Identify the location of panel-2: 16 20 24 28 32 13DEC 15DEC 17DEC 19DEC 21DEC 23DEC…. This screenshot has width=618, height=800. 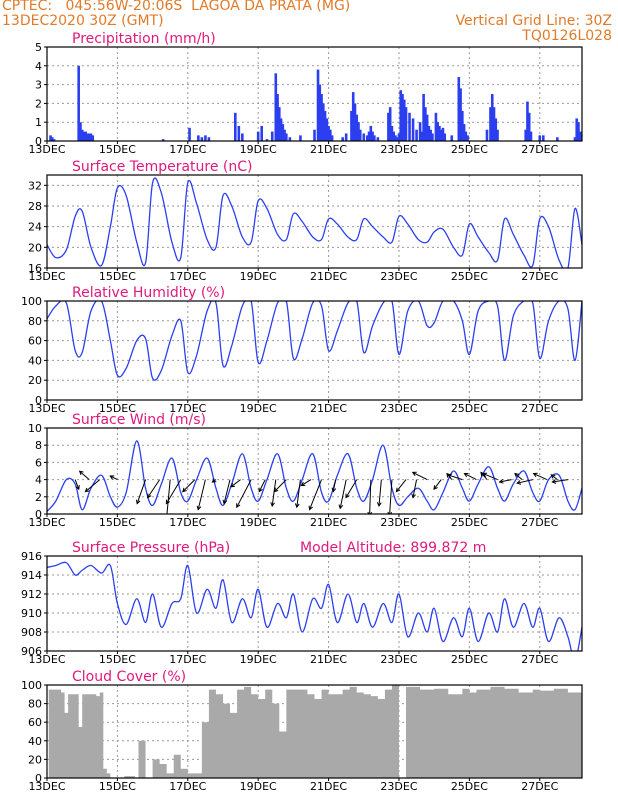
(305, 221).